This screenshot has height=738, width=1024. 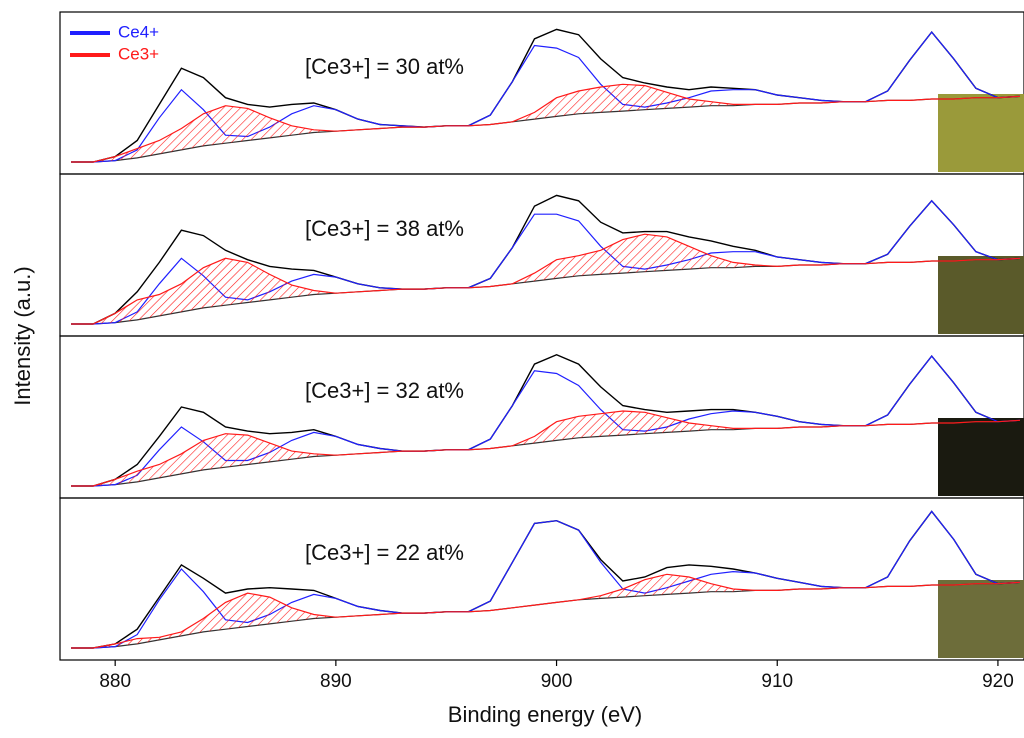 I want to click on annotation: [Ce3+] = 38 at%, so click(x=384, y=228).